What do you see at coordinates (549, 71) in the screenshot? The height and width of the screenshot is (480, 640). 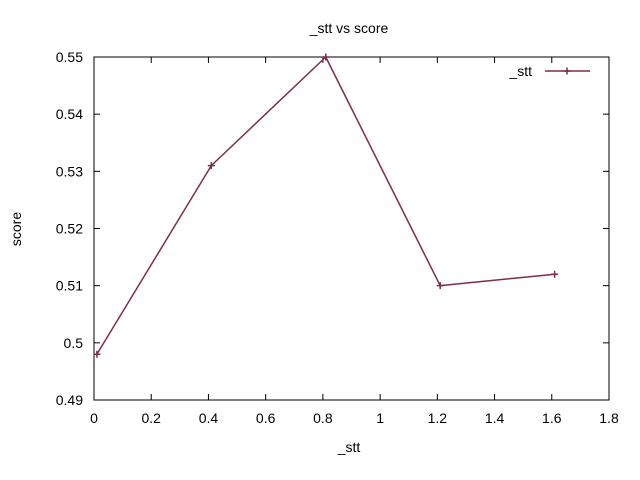 I see `legend: _stt` at bounding box center [549, 71].